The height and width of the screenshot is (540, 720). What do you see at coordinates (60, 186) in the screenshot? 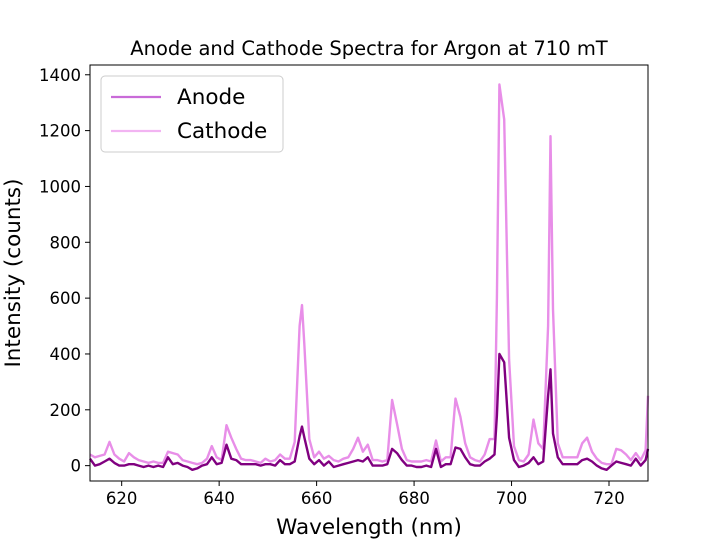
I see `y-tick-label: 1000` at bounding box center [60, 186].